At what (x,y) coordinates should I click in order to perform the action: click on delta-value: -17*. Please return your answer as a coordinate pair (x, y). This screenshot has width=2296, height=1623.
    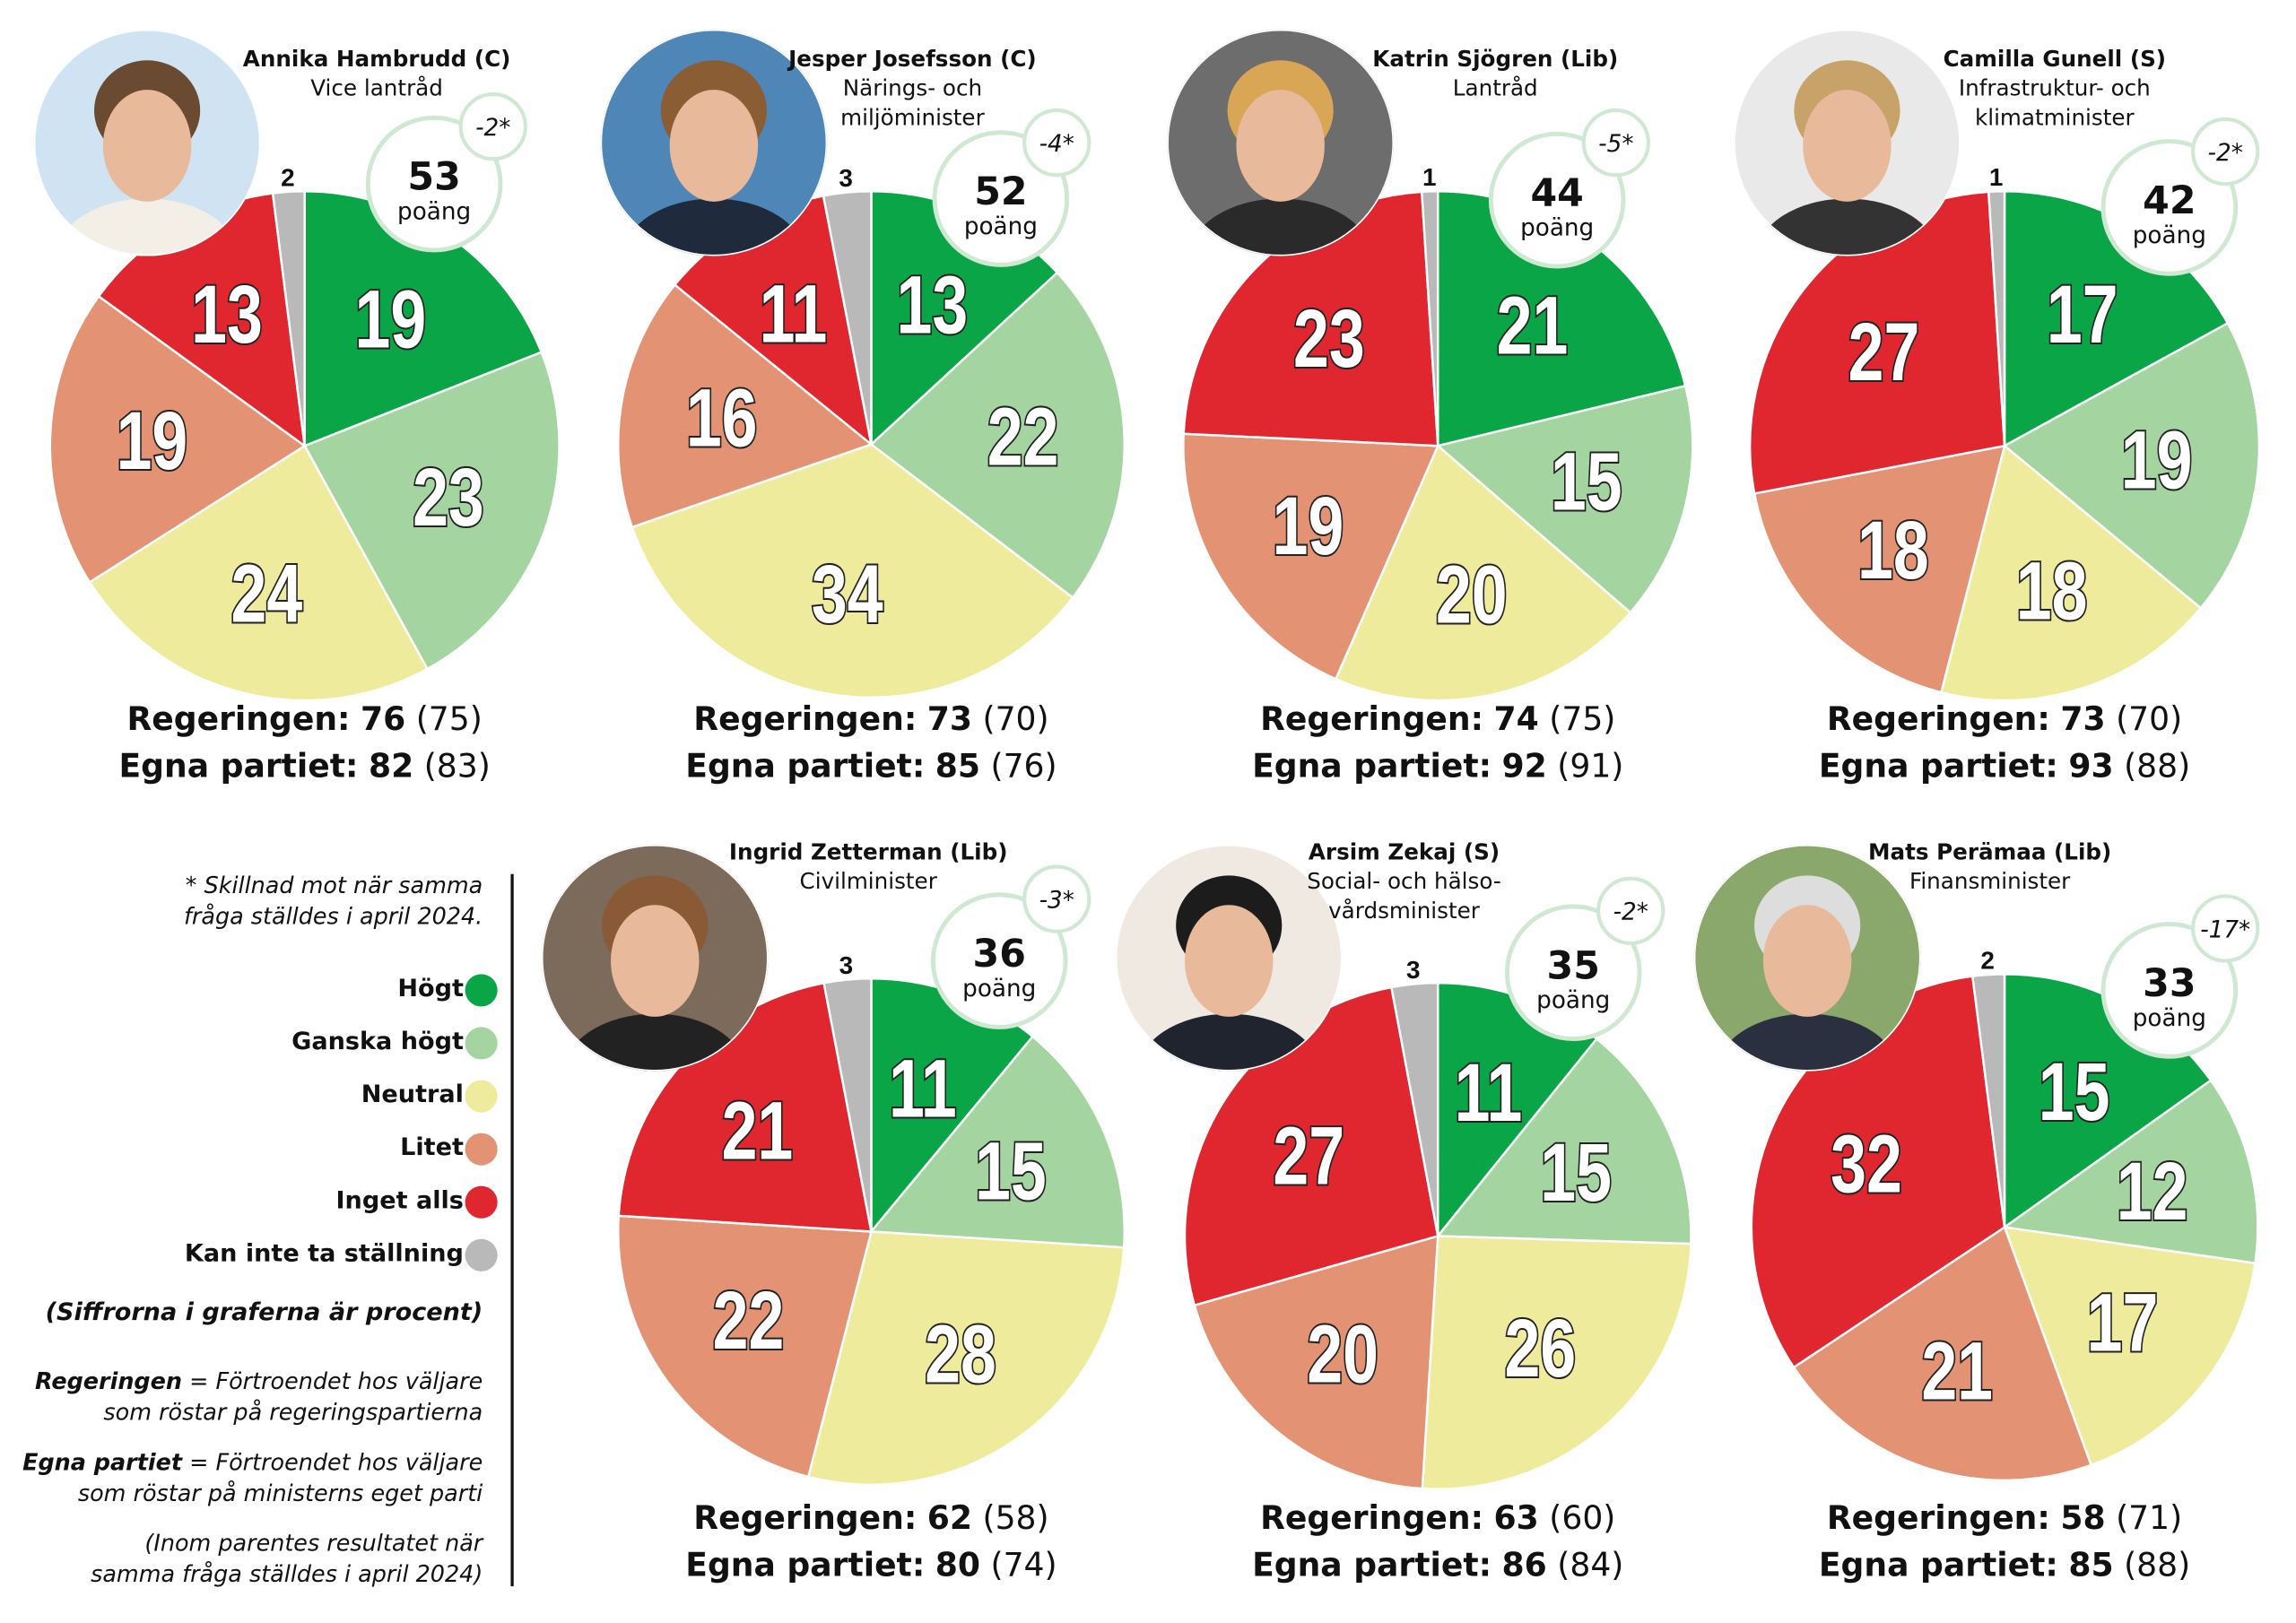
    Looking at the image, I should click on (2225, 929).